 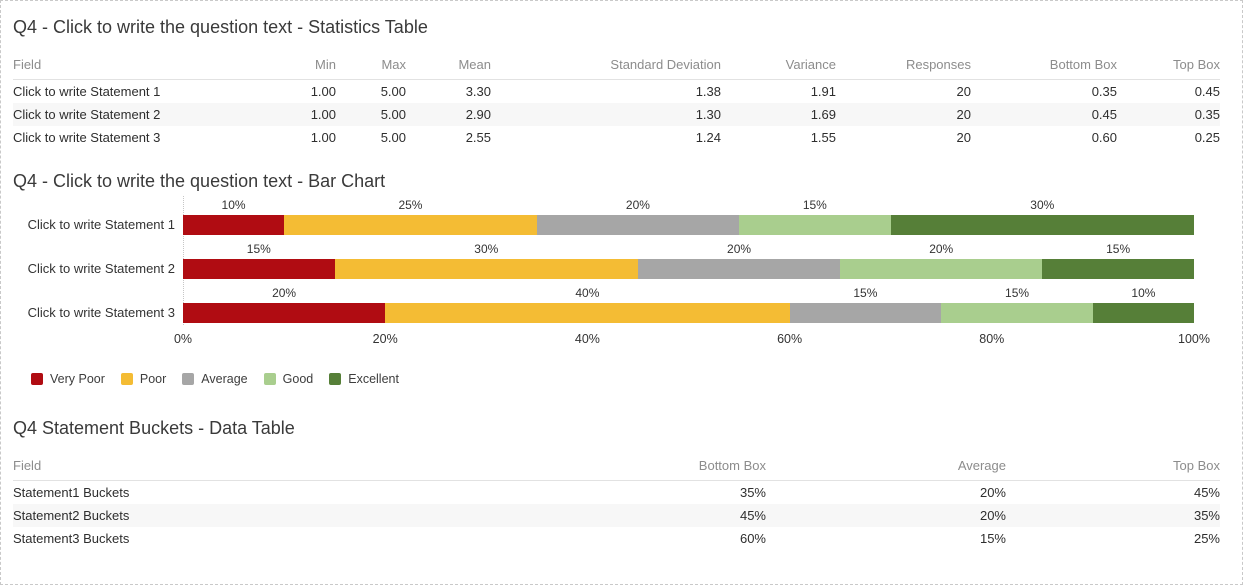 What do you see at coordinates (153, 379) in the screenshot?
I see `legend-label: Poor` at bounding box center [153, 379].